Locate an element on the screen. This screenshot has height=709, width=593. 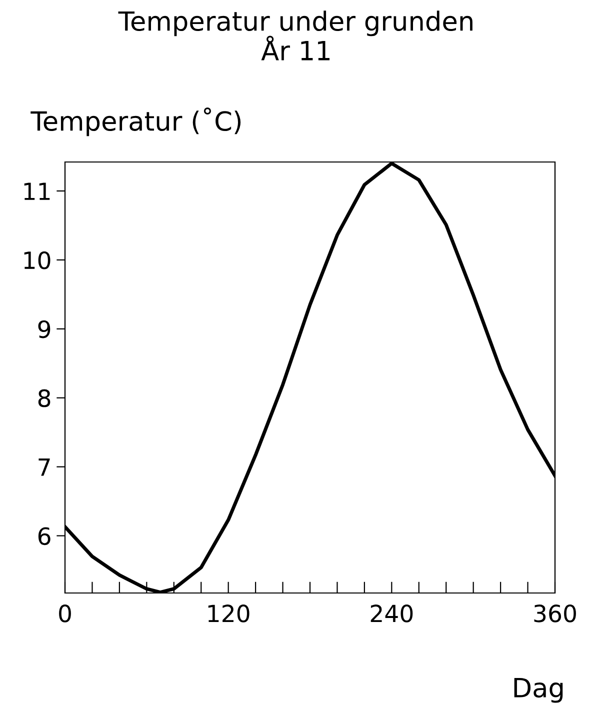
y-axis-title: Temperatur (˚C) is located at coordinates (135, 121).